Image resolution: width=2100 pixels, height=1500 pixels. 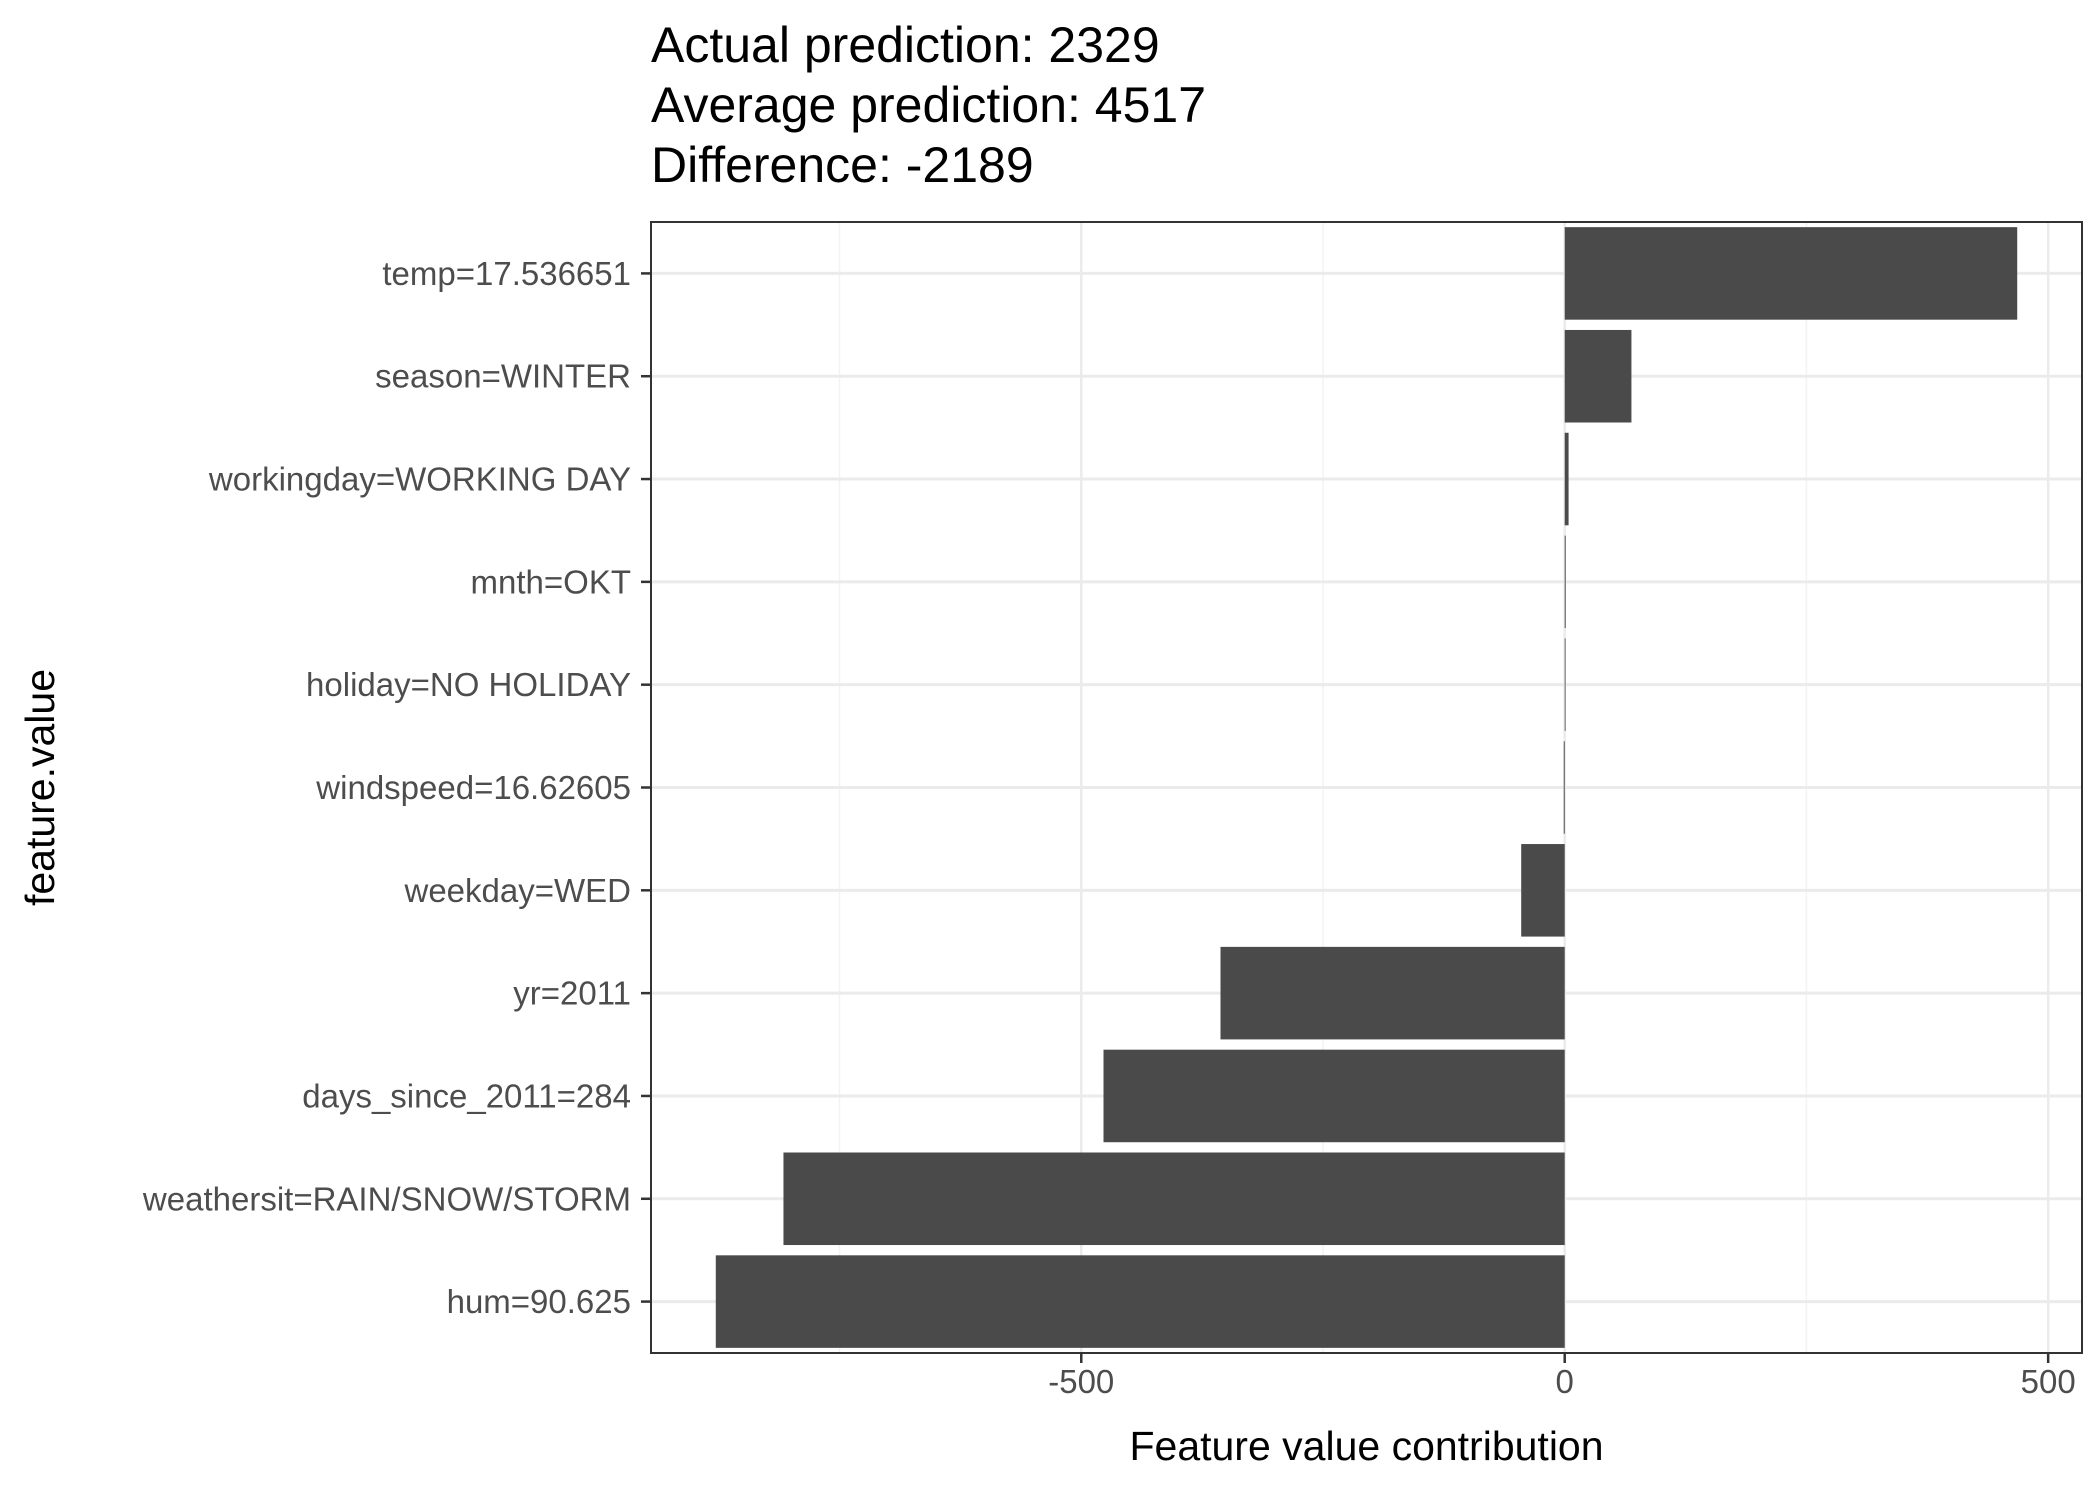 What do you see at coordinates (1565, 684) in the screenshot?
I see `bar-holiday` at bounding box center [1565, 684].